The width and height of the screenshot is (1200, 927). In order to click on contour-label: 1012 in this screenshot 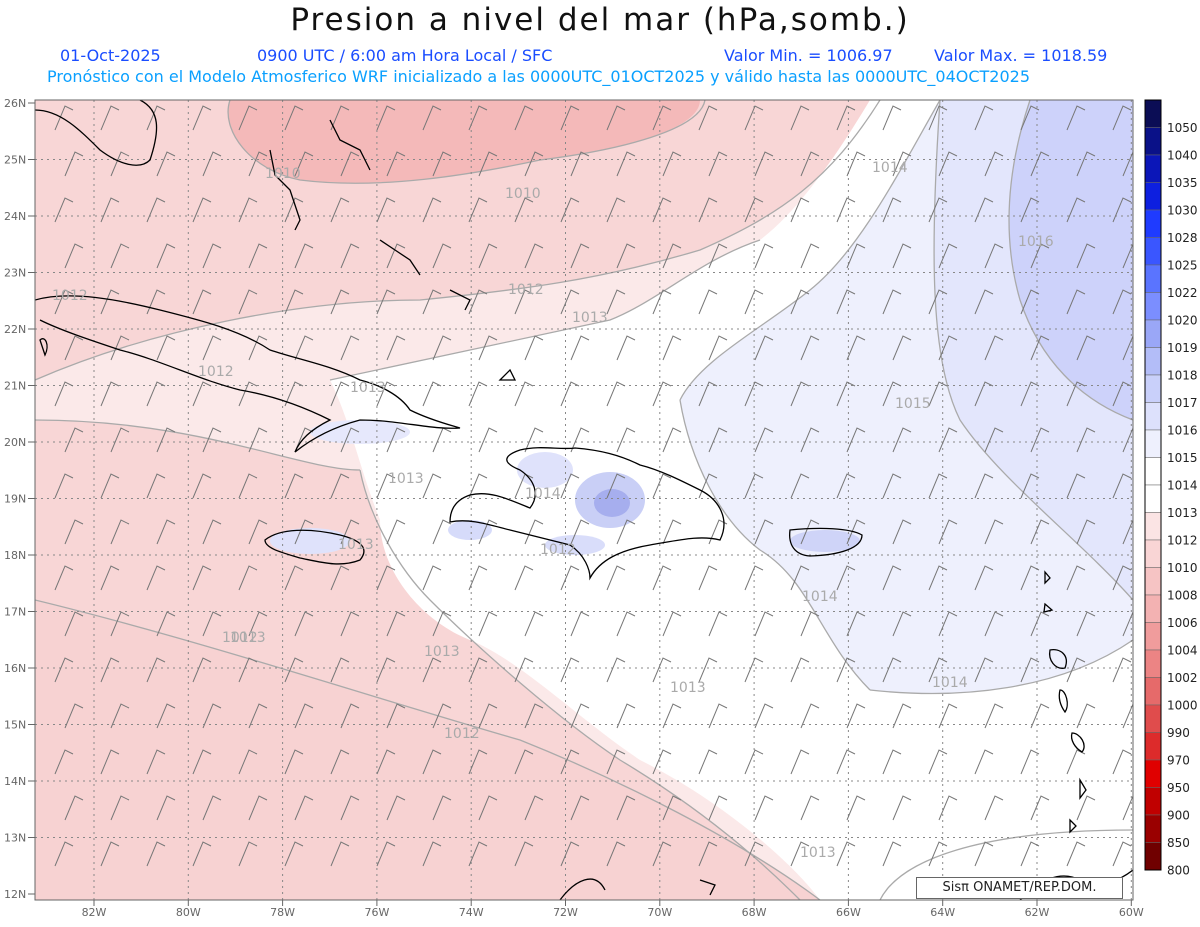, I will do `click(462, 734)`.